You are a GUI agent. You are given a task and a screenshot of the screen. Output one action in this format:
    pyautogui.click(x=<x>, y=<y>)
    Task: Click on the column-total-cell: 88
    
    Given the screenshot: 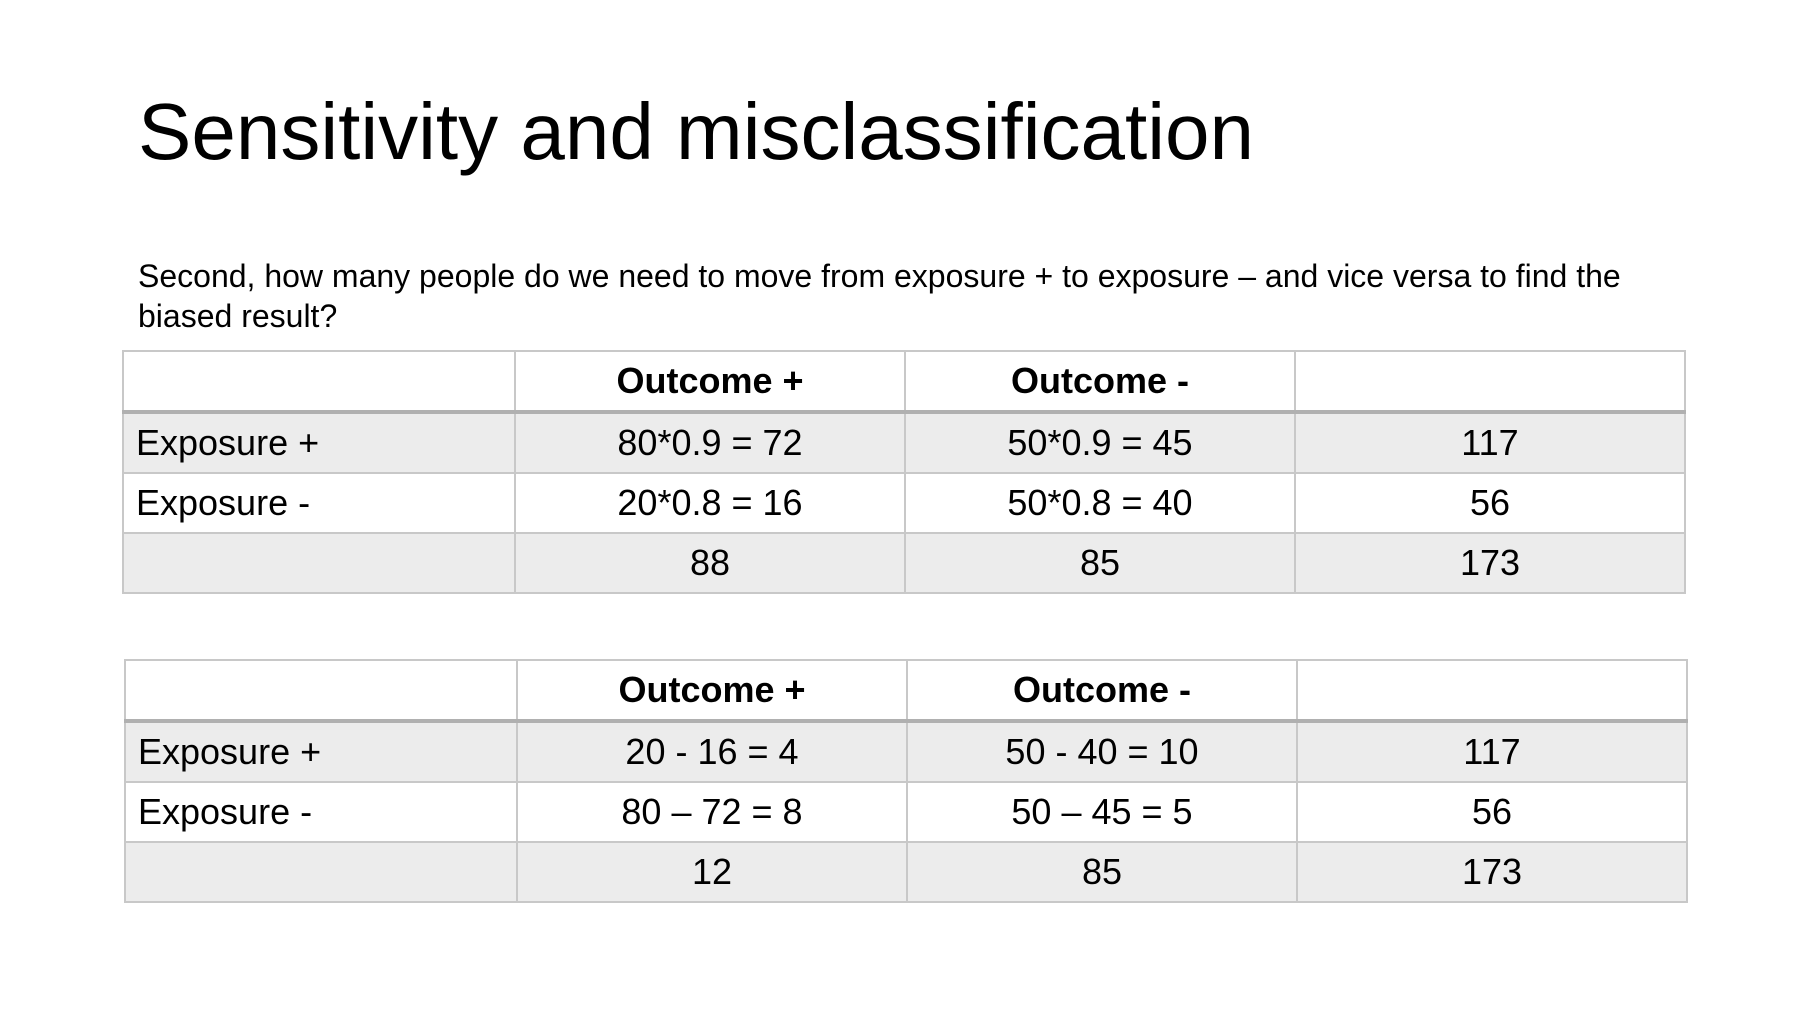 What is the action you would take?
    pyautogui.click(x=710, y=563)
    